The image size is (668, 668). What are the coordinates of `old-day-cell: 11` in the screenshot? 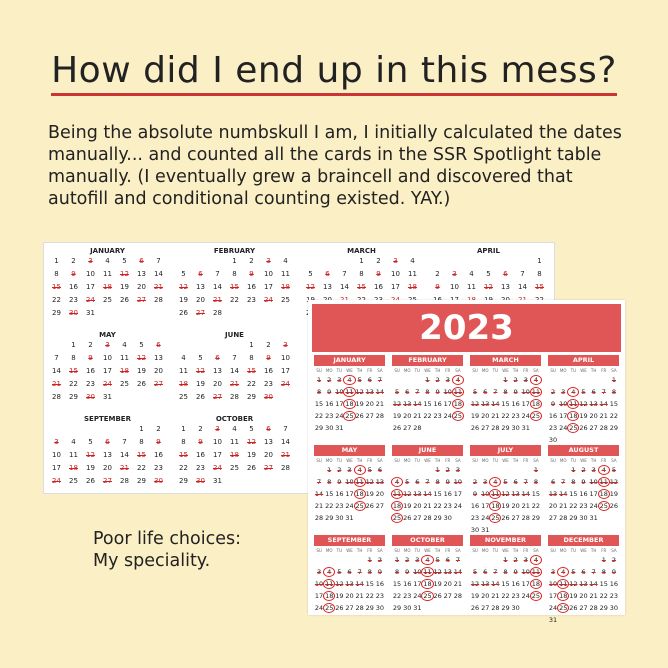 It's located at (471, 287).